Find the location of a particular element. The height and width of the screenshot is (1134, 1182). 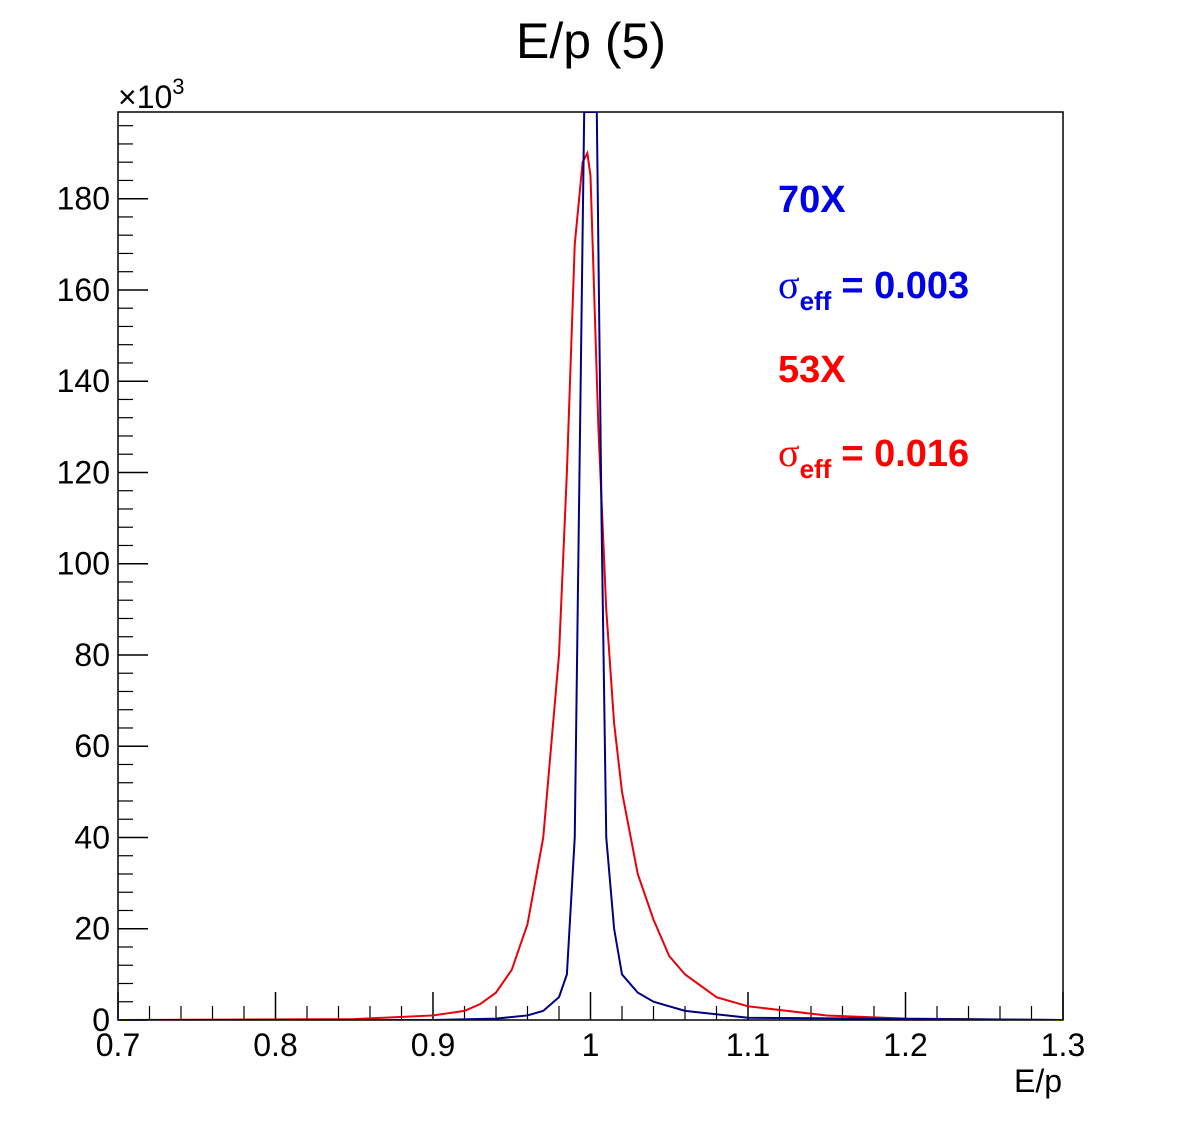

x-axis: 0.7 0.8 0.9 1 1.1 1.2 1.3 is located at coordinates (590, 1027).